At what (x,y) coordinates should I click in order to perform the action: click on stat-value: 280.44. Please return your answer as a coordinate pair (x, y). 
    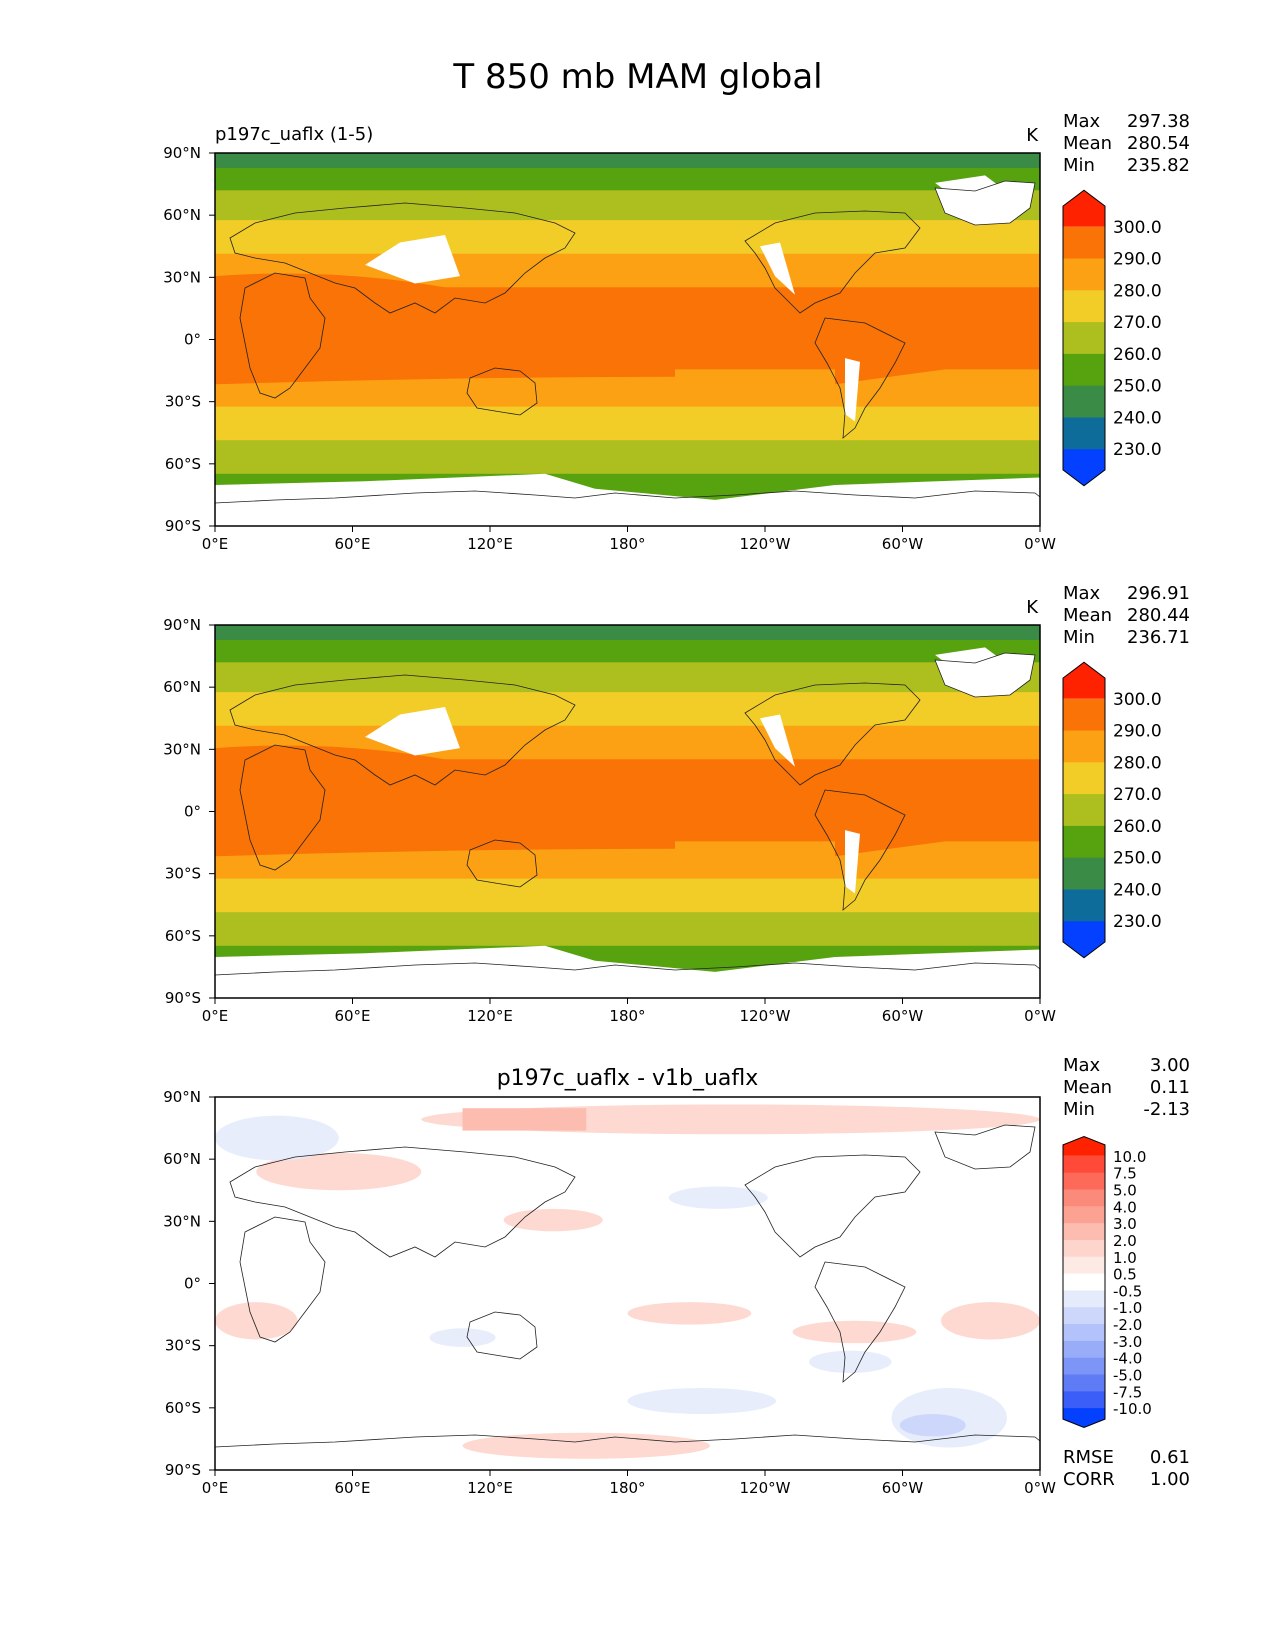
    Looking at the image, I should click on (1158, 615).